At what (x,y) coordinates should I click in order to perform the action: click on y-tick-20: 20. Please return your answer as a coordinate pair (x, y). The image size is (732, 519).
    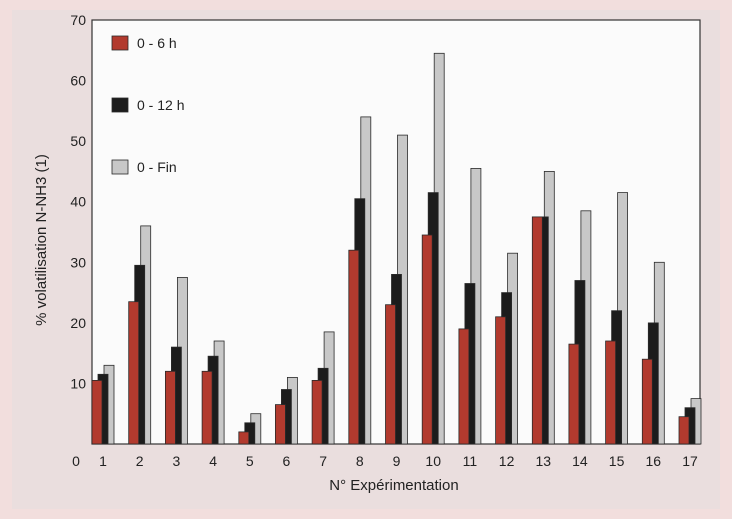
    Looking at the image, I should click on (78, 323).